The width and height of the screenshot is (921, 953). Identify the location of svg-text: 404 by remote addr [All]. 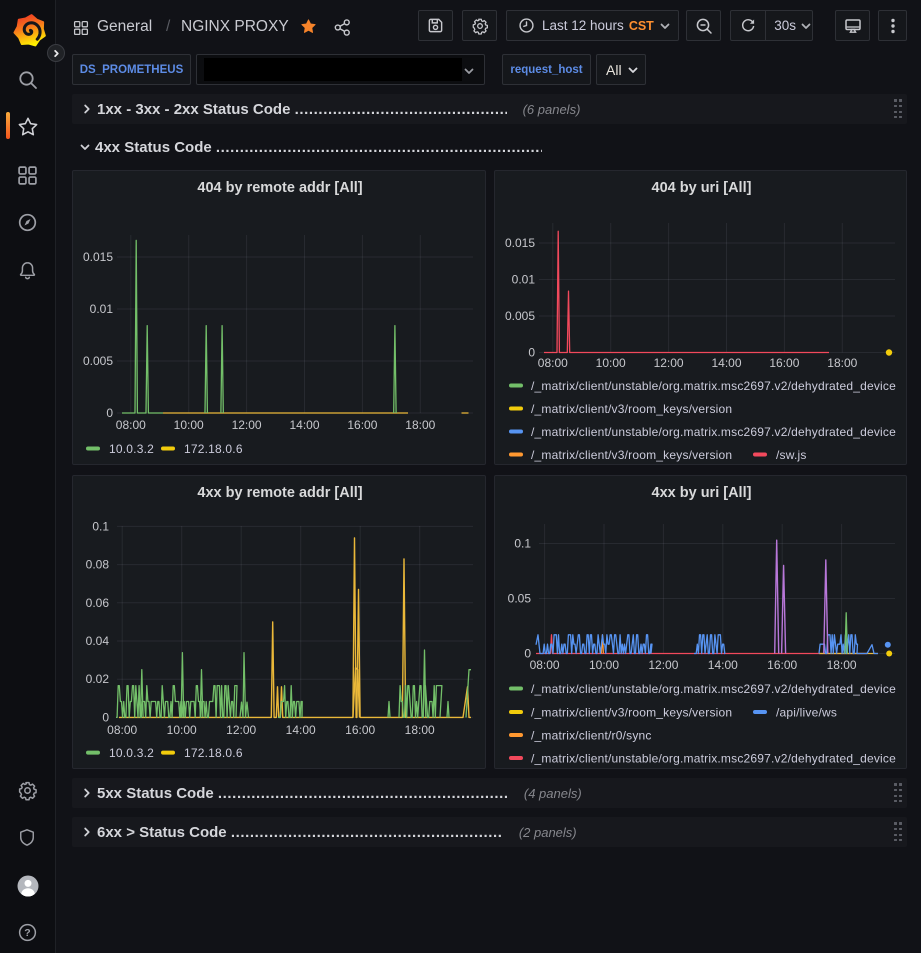
(279, 188).